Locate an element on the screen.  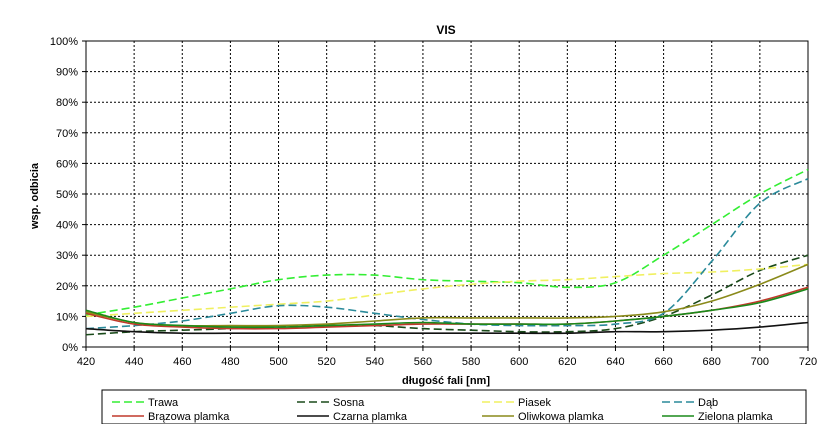
x-tick-label: 600 is located at coordinates (519, 362).